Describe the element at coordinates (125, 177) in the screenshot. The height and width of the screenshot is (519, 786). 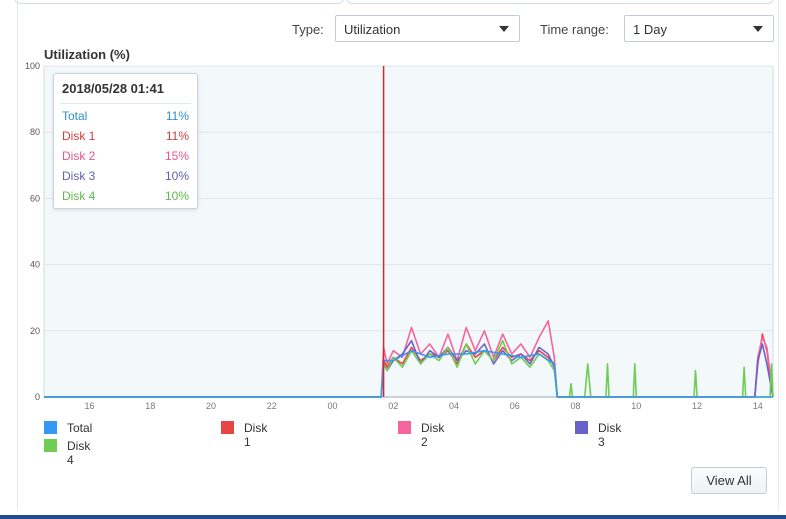
I see `tooltip-row-disk-3: Disk 3 10%` at that location.